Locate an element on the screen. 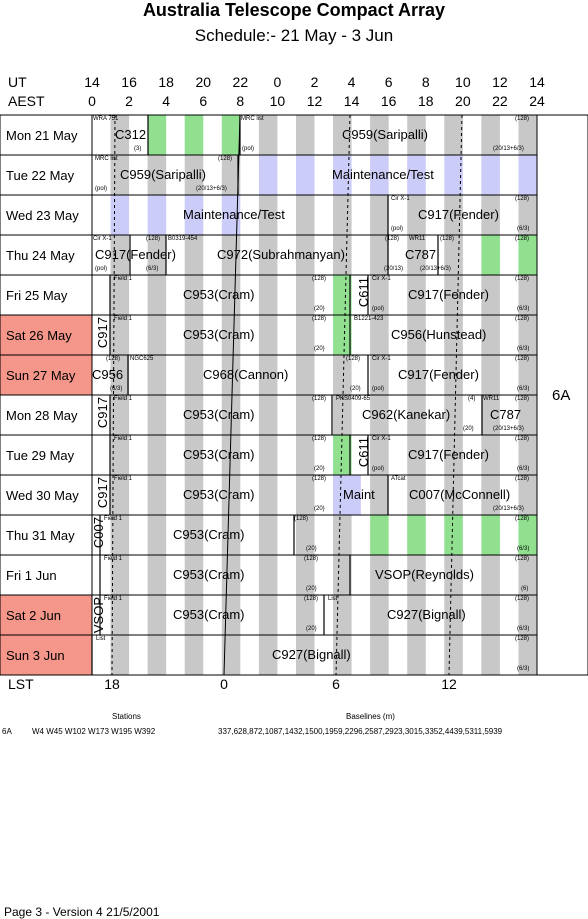 This screenshot has height=919, width=588. config-note: (6) is located at coordinates (525, 589).